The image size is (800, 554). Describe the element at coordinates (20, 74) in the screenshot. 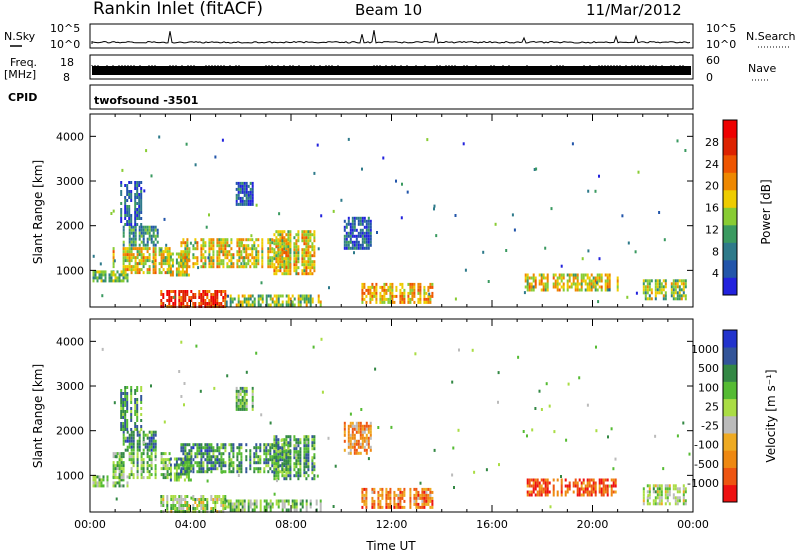

I see `freq-unit: [MHz]` at that location.